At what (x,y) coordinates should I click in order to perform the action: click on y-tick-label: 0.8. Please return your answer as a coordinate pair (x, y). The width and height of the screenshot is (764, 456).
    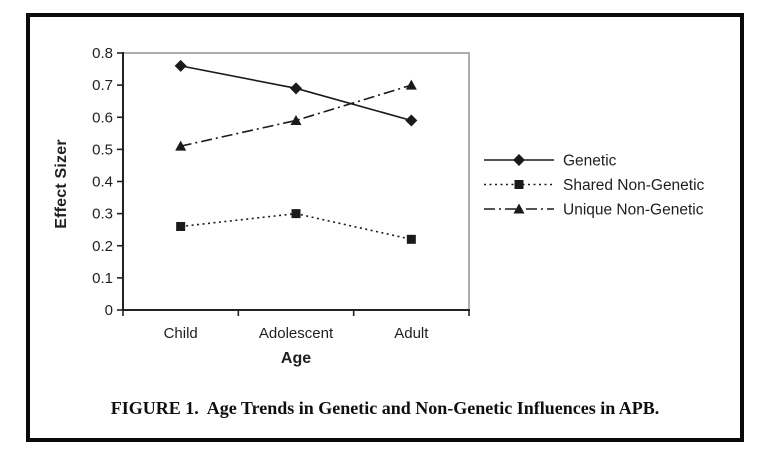
    Looking at the image, I should click on (102, 53).